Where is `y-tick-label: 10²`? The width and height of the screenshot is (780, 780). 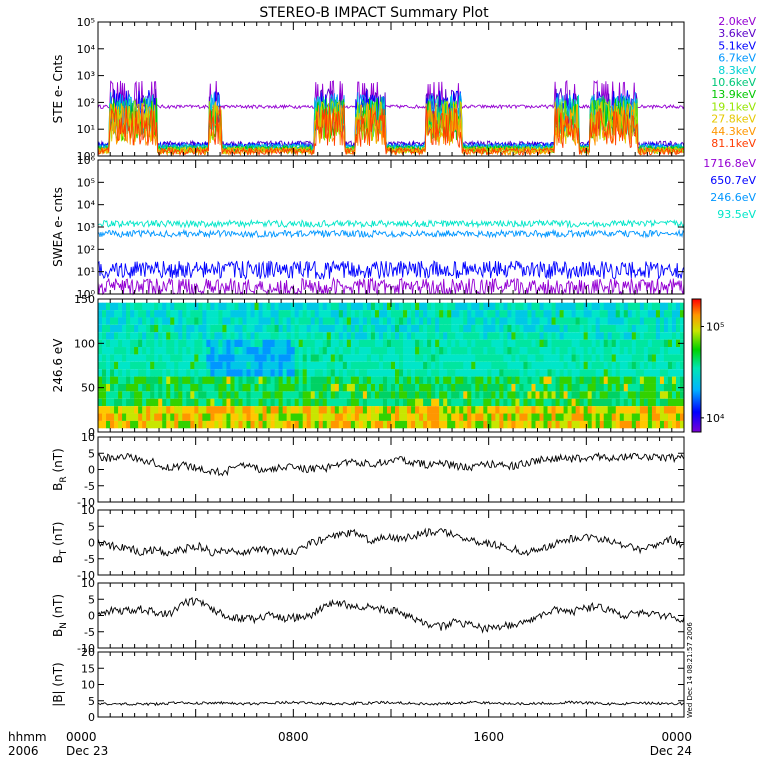
y-tick-label: 10² is located at coordinates (86, 102).